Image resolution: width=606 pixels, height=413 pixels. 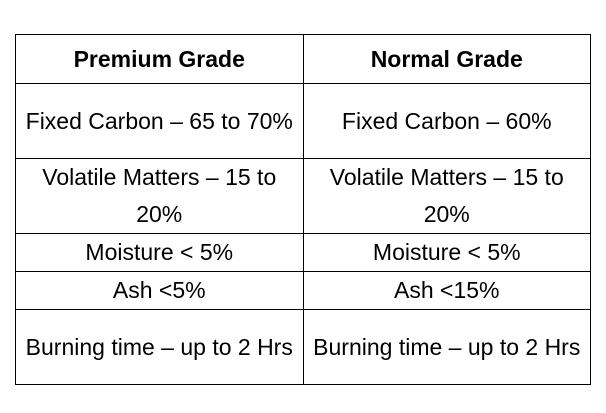 I want to click on table-cell: Ash <5%, so click(x=159, y=290).